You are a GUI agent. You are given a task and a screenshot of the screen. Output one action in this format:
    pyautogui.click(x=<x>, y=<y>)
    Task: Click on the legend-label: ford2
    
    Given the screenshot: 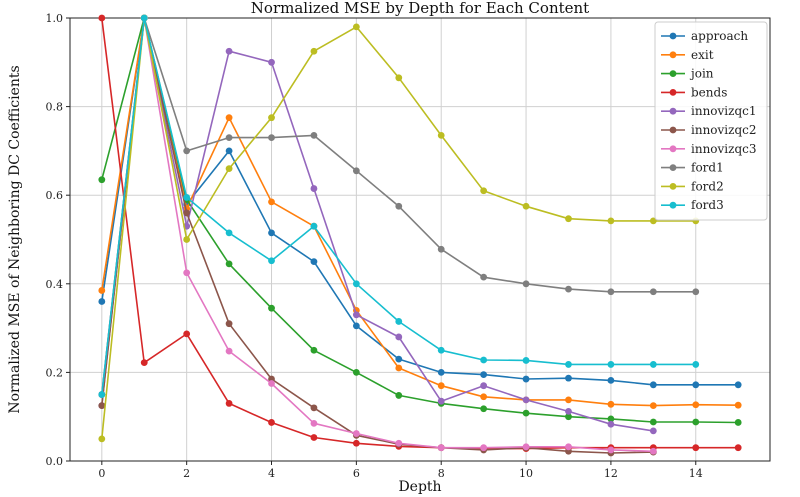 What is the action you would take?
    pyautogui.click(x=707, y=186)
    